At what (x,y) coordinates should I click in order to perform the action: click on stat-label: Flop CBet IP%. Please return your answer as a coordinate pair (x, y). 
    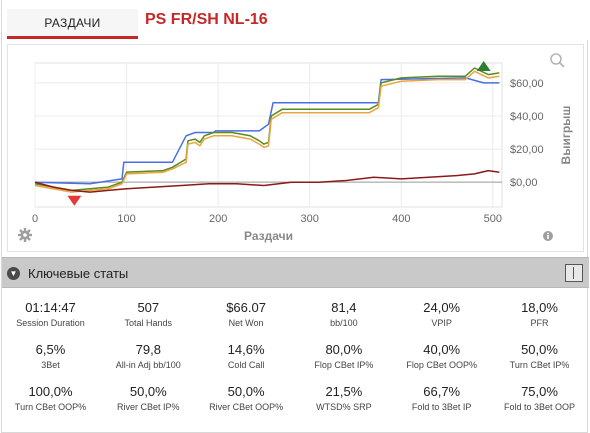
    Looking at the image, I should click on (344, 365).